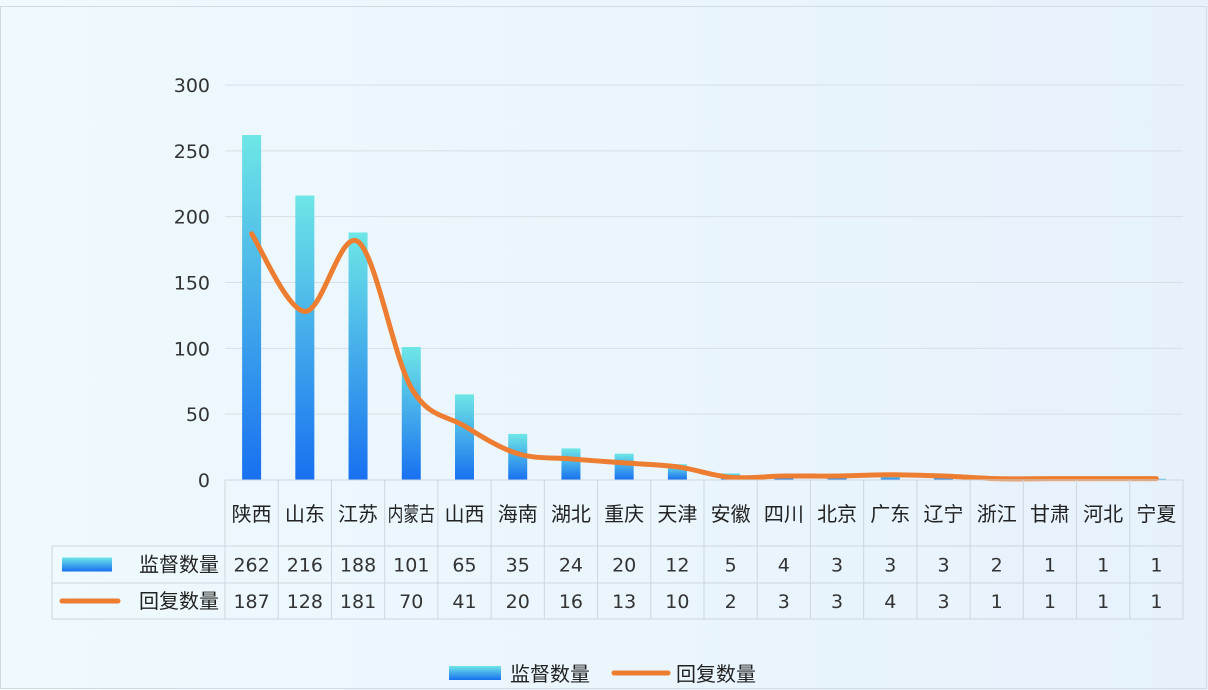 The height and width of the screenshot is (690, 1208). I want to click on category-label-6: 湖北, so click(571, 514).